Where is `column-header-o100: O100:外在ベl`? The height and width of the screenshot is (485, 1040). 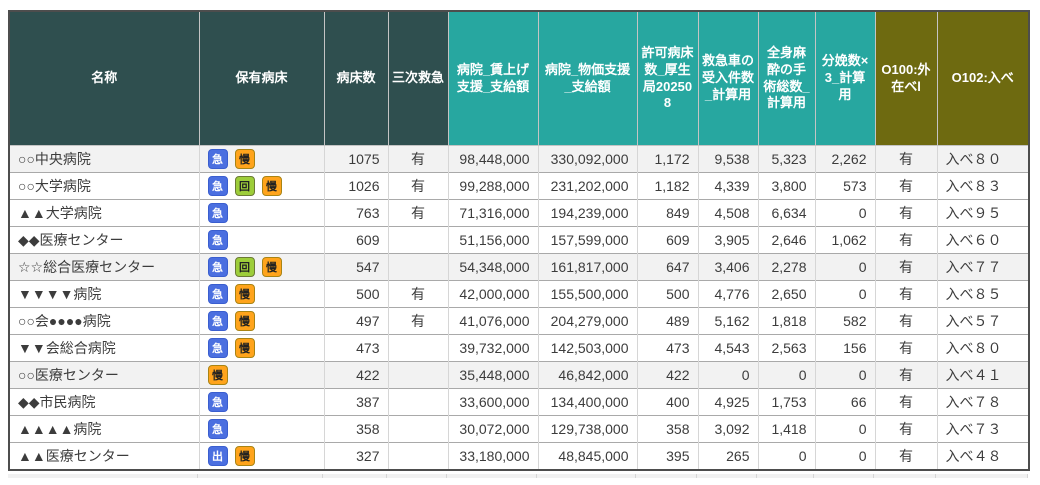 column-header-o100: O100:外在ベl is located at coordinates (906, 78).